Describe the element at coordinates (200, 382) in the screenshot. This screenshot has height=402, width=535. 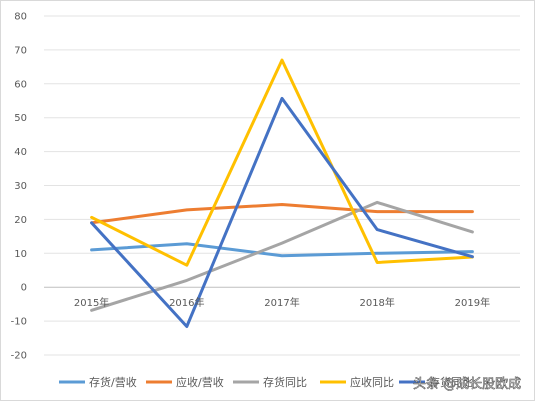
I see `legend-label: 应收/营收` at that location.